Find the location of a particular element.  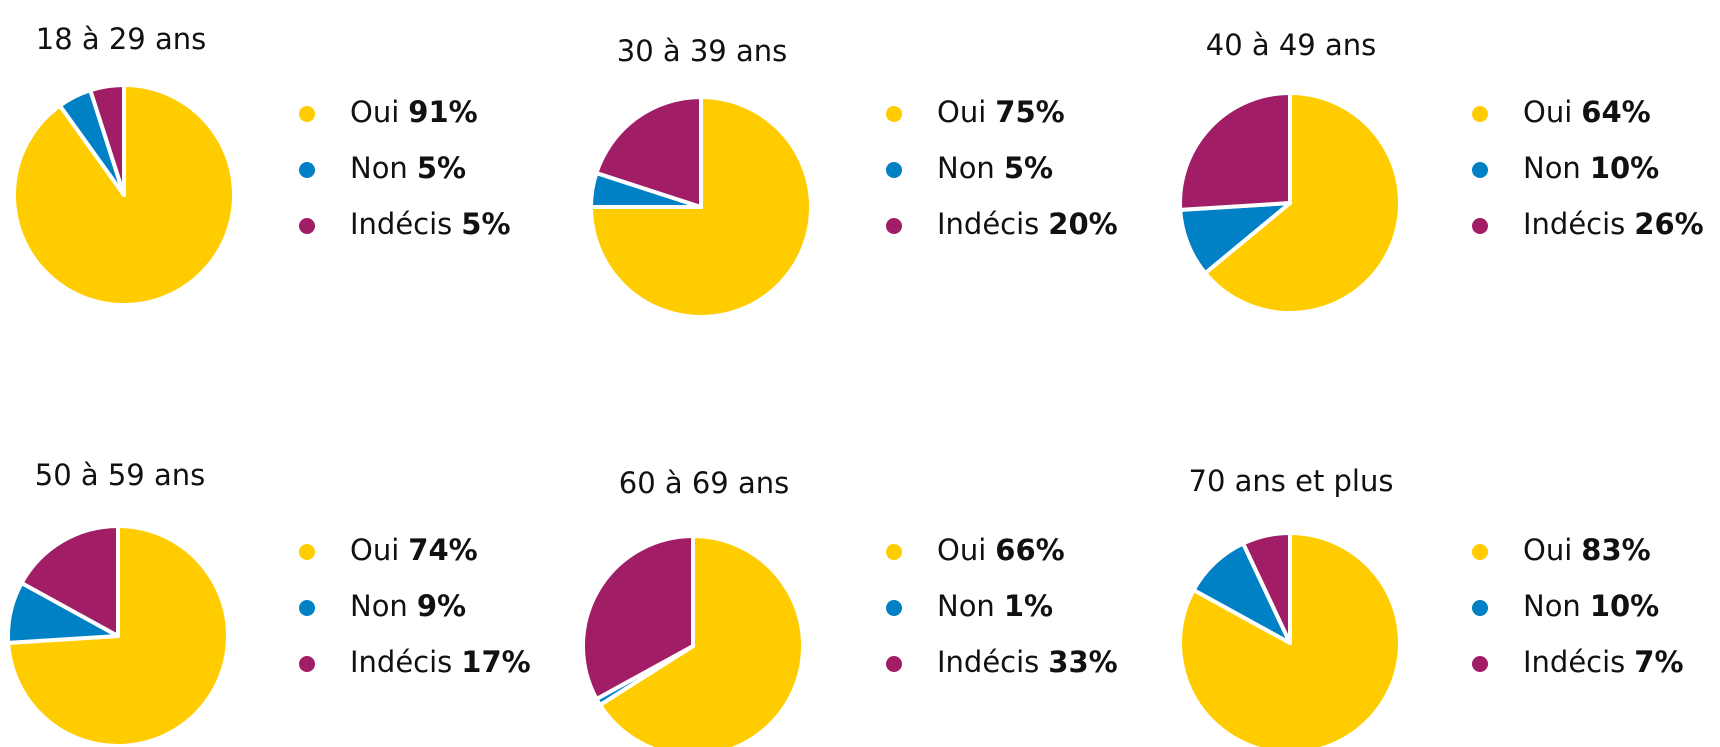

legend-value: 7% is located at coordinates (1658, 662).